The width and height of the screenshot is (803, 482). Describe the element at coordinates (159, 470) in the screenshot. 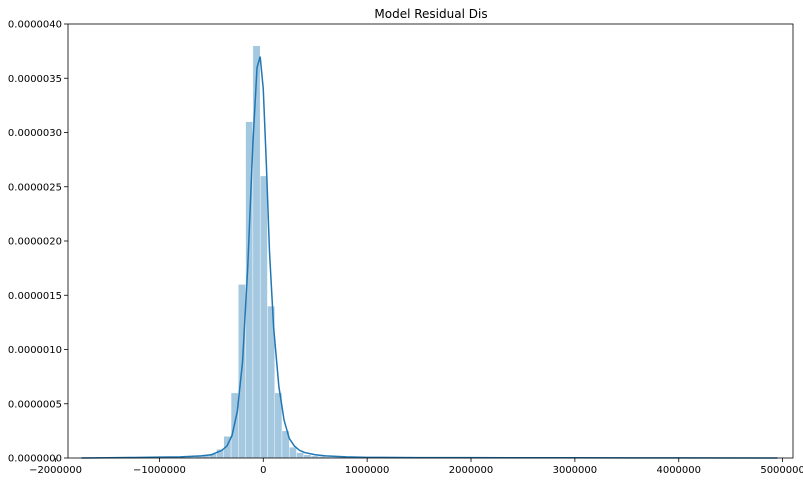

I see `x-tick-label: −1000000` at that location.